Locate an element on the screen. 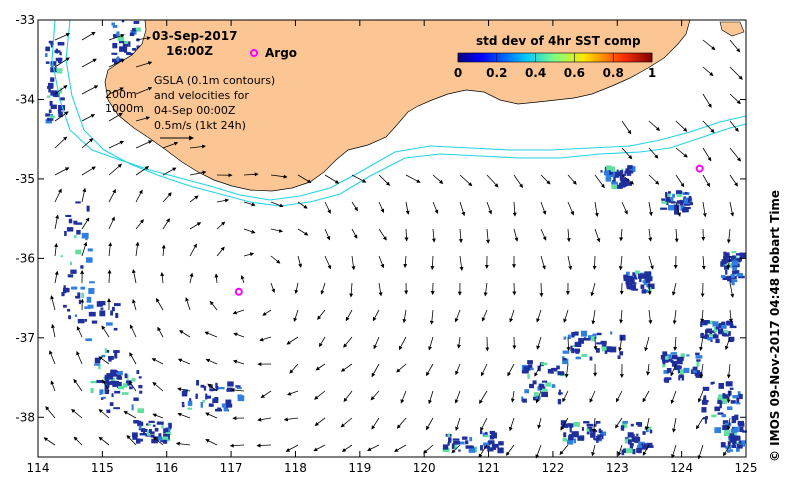 This screenshot has width=790, height=492. gsla-line-4: 0.5m/s (1kt 24h) is located at coordinates (200, 125).